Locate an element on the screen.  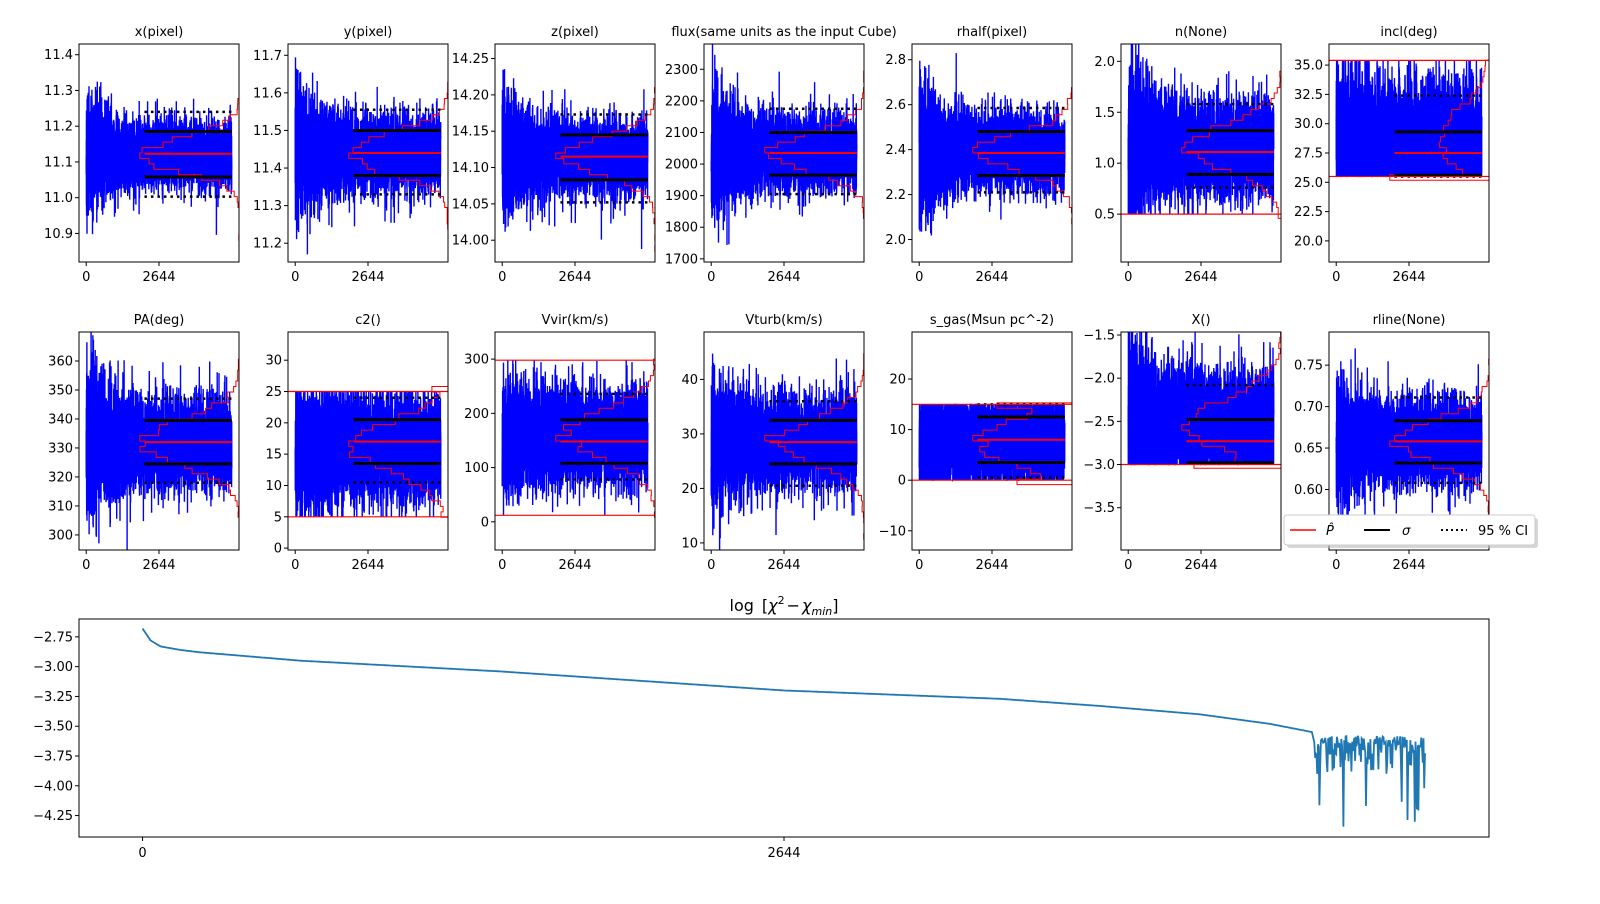
y-tick-label: 22.5 is located at coordinates (1308, 212).